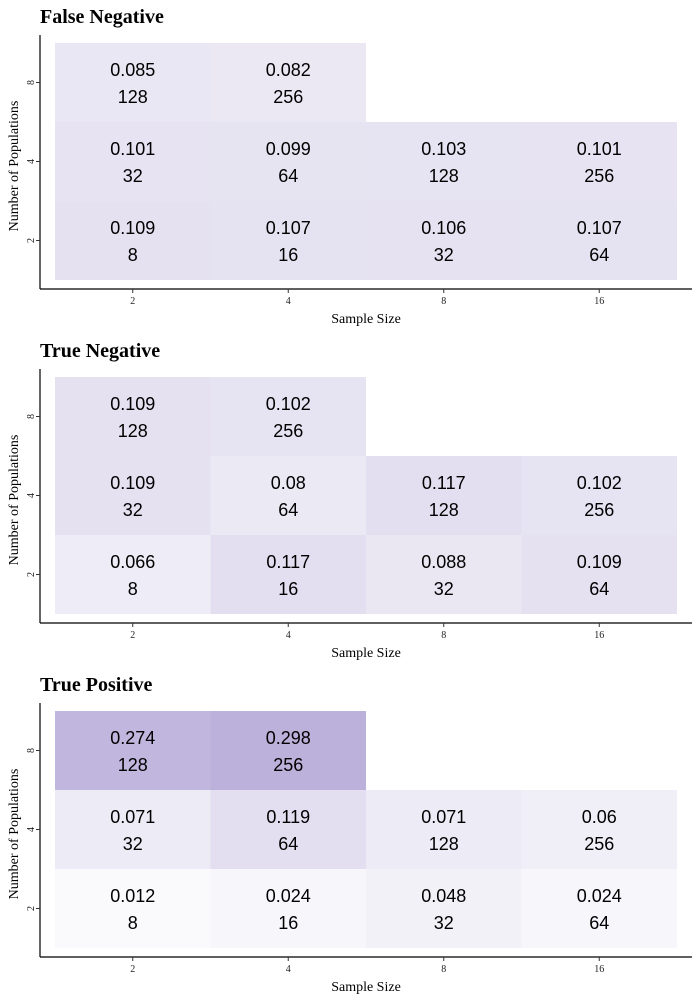 Image resolution: width=700 pixels, height=1000 pixels. What do you see at coordinates (96, 685) in the screenshot?
I see `panel-title: True Positive` at bounding box center [96, 685].